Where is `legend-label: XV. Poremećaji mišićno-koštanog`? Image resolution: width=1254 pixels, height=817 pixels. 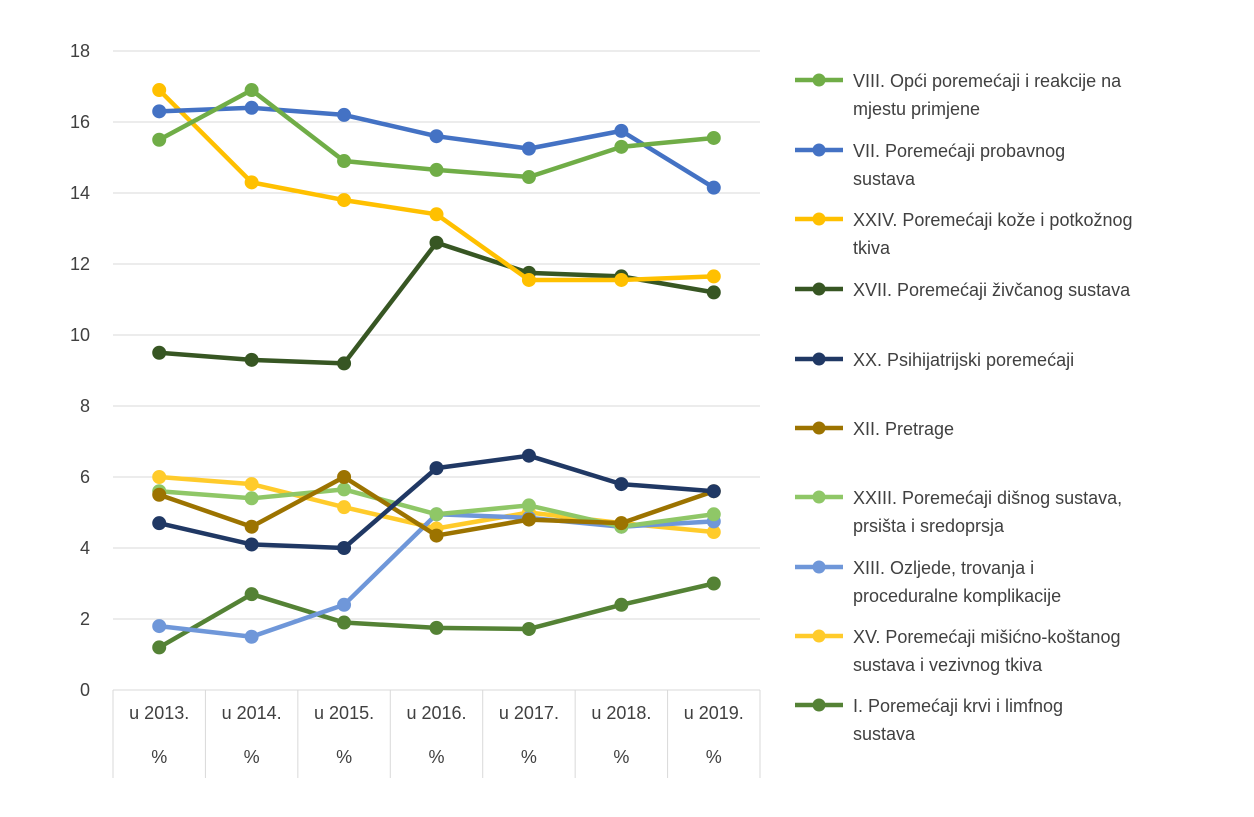
legend-label: XV. Poremećaji mišićno-koštanog is located at coordinates (986, 637).